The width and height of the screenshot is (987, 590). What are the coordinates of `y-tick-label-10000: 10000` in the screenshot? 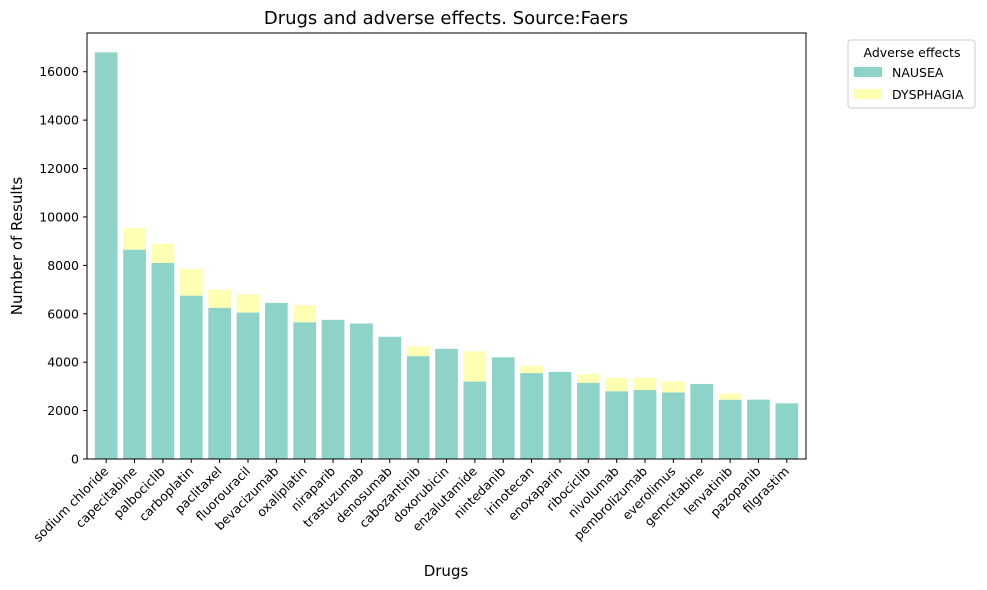 It's located at (59, 216).